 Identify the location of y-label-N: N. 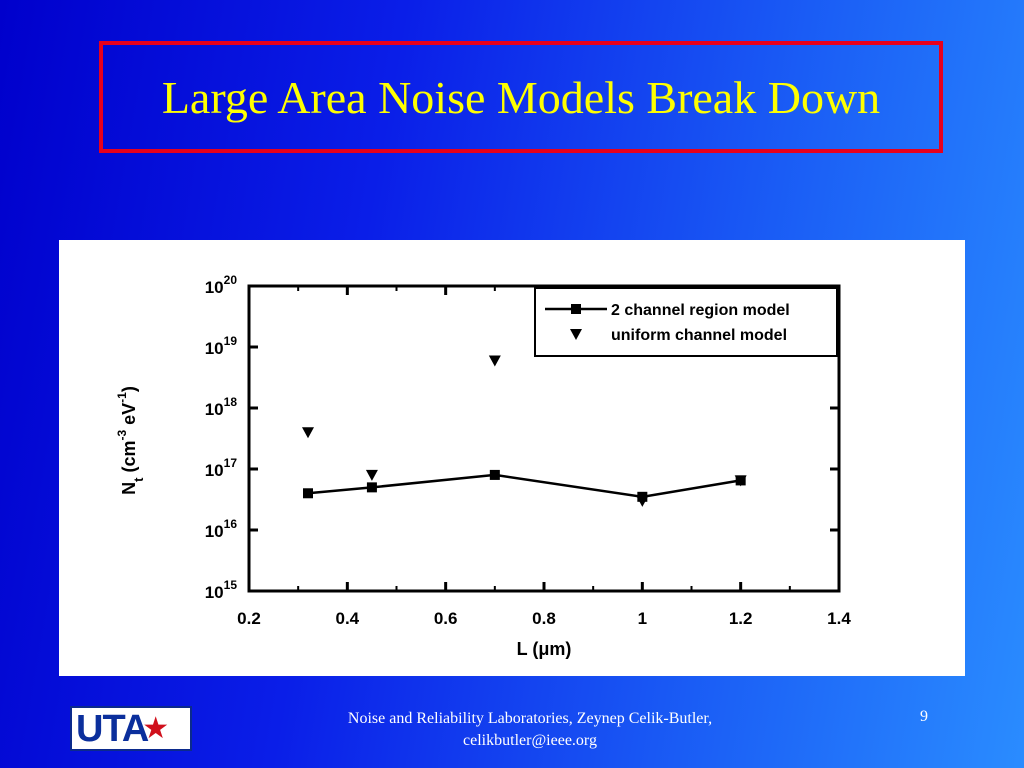
(129, 488).